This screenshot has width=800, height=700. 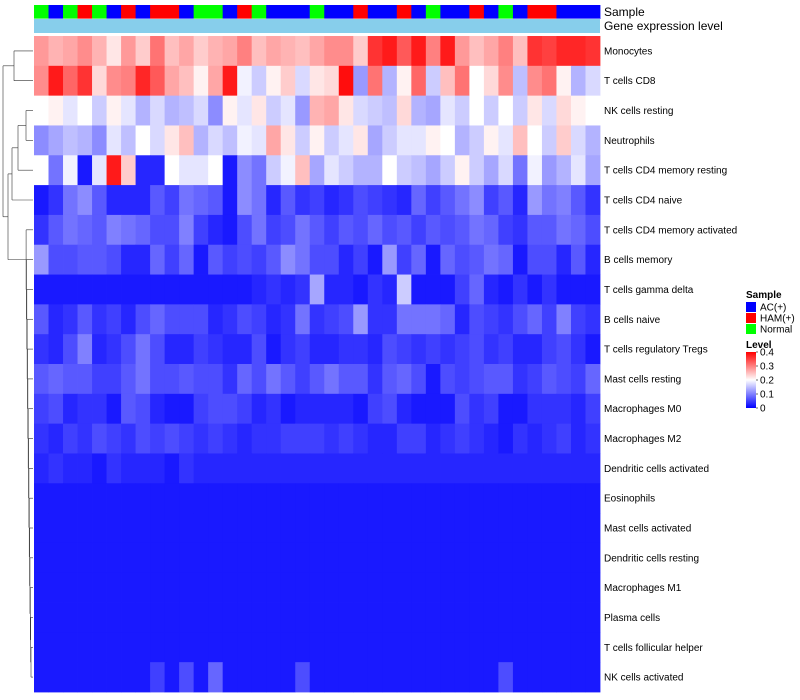 What do you see at coordinates (751, 329) in the screenshot?
I see `sample-legend-swatch` at bounding box center [751, 329].